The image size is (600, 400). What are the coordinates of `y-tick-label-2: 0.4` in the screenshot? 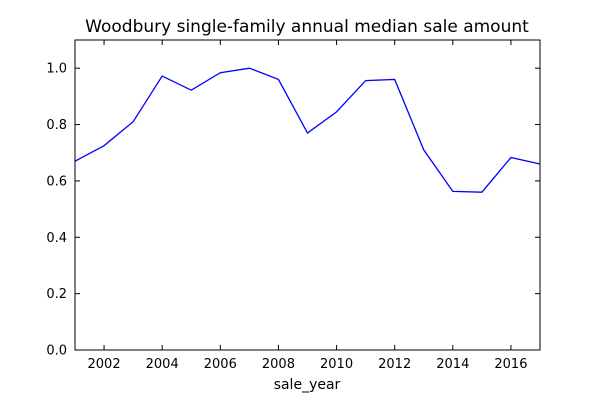 It's located at (56, 238).